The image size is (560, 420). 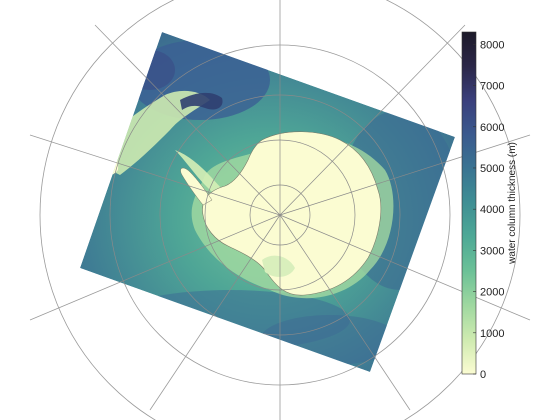 What do you see at coordinates (492, 169) in the screenshot?
I see `colorbar-tick-label: 5000` at bounding box center [492, 169].